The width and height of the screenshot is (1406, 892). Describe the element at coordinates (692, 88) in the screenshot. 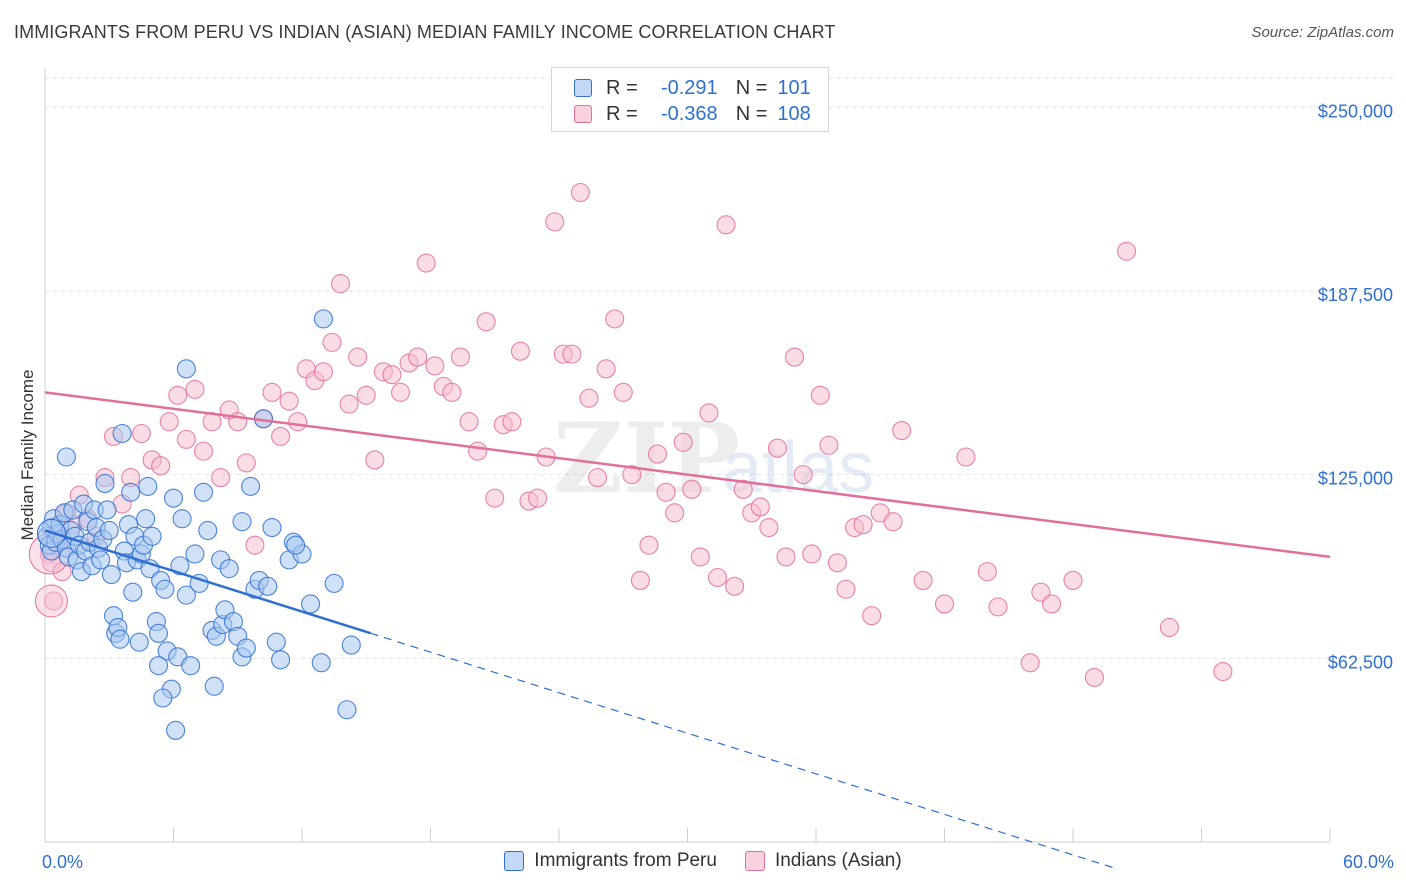

I see `legend-row-peru: R = -0.291 N = 101` at that location.